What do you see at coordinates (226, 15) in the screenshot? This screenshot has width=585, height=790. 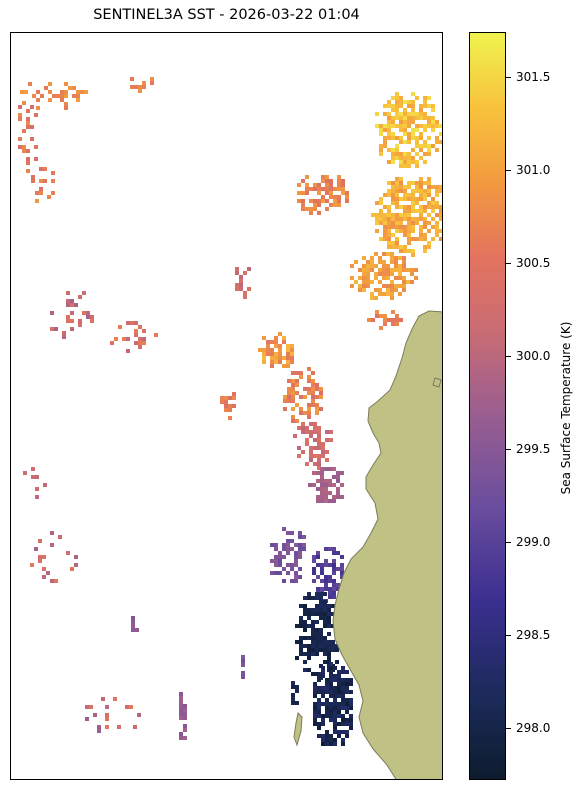 I see `map-title: SENTINEL3A SST - 2026-03-22 01:04` at bounding box center [226, 15].